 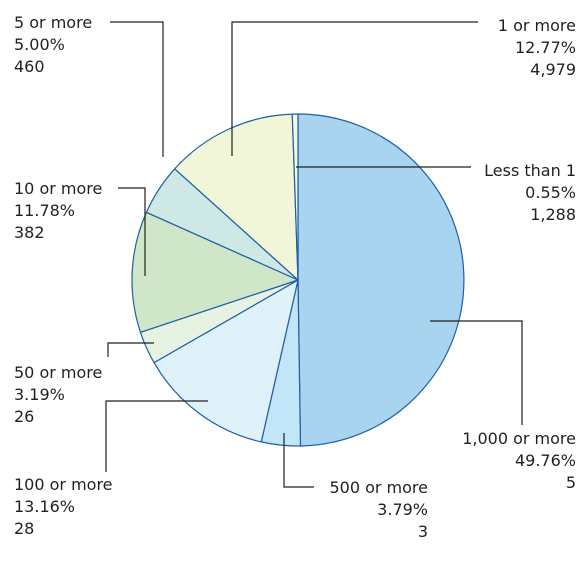 What do you see at coordinates (39, 44) in the screenshot?
I see `slice-percent-label: 5.00%` at bounding box center [39, 44].